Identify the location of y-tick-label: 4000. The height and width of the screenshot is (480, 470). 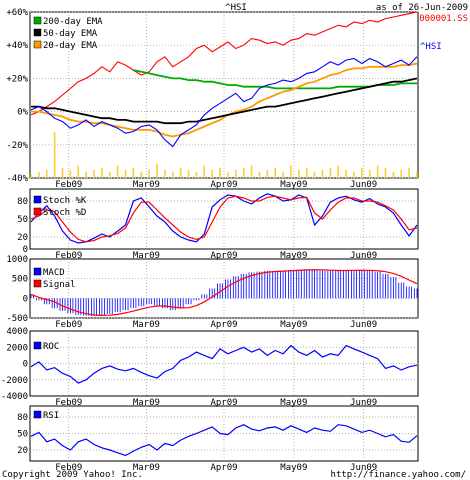
(17, 332).